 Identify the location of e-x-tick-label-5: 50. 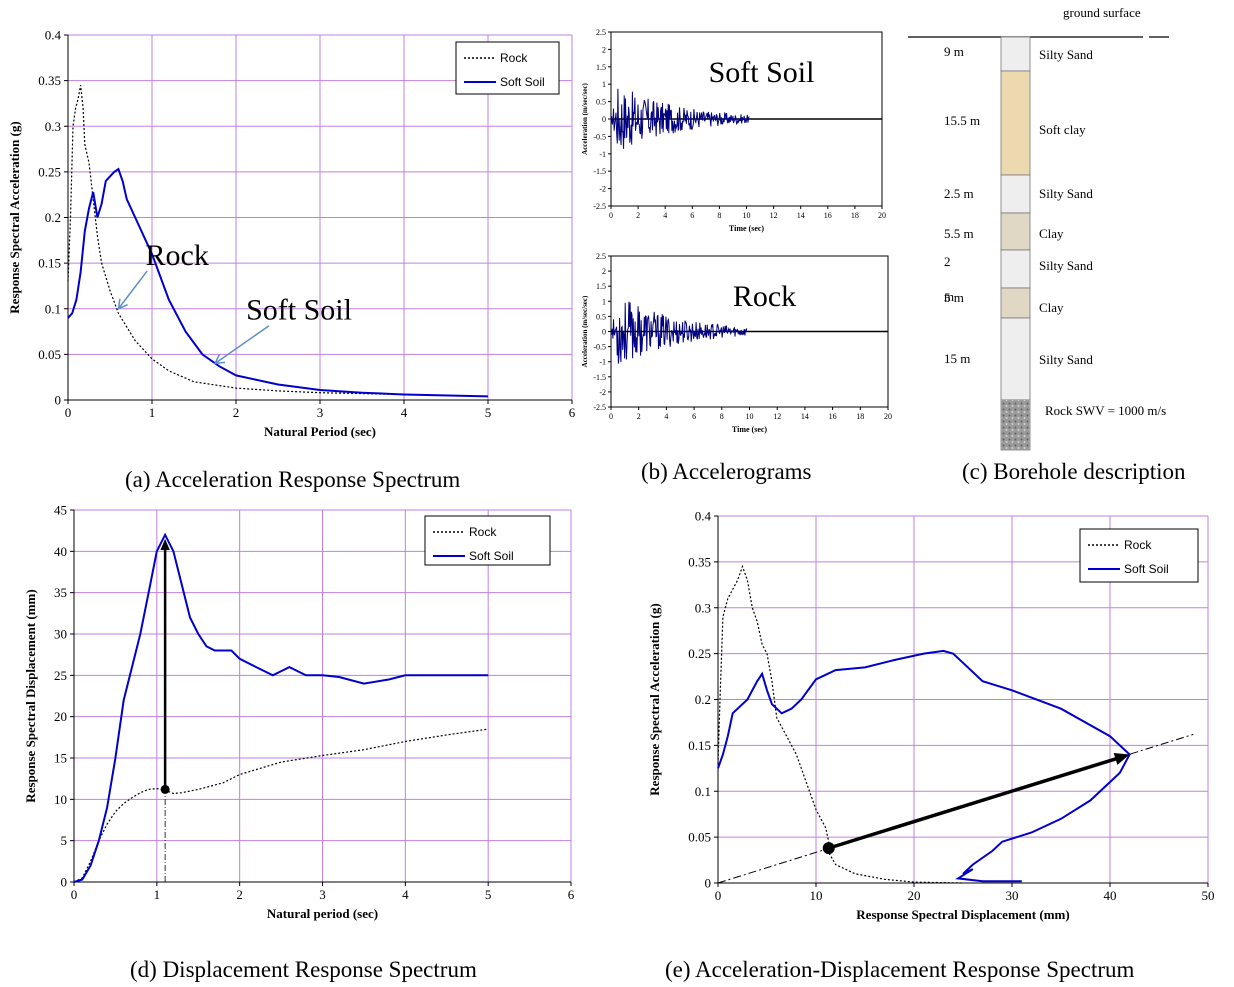
(1208, 895).